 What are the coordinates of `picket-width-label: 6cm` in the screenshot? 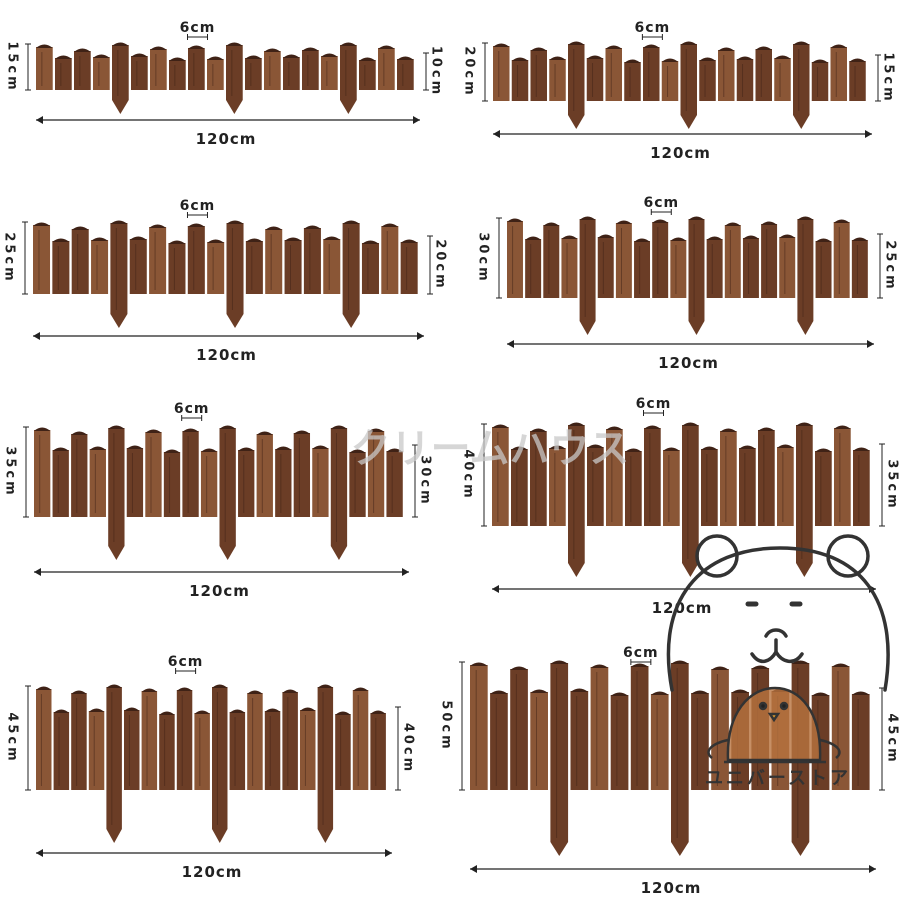 It's located at (198, 28).